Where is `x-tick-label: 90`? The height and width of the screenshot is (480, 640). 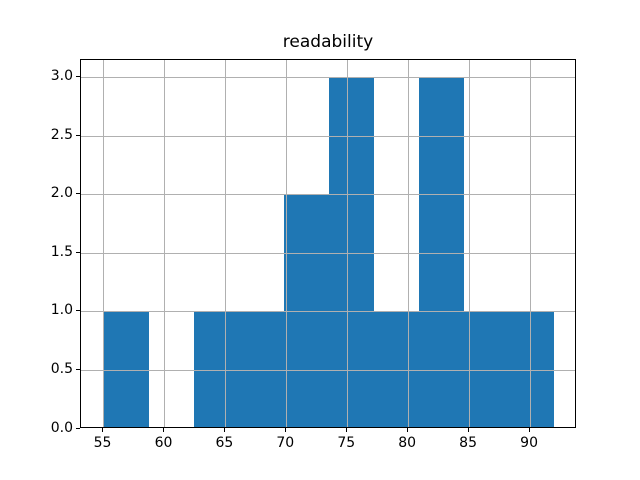
x-tick-label: 90 is located at coordinates (529, 443).